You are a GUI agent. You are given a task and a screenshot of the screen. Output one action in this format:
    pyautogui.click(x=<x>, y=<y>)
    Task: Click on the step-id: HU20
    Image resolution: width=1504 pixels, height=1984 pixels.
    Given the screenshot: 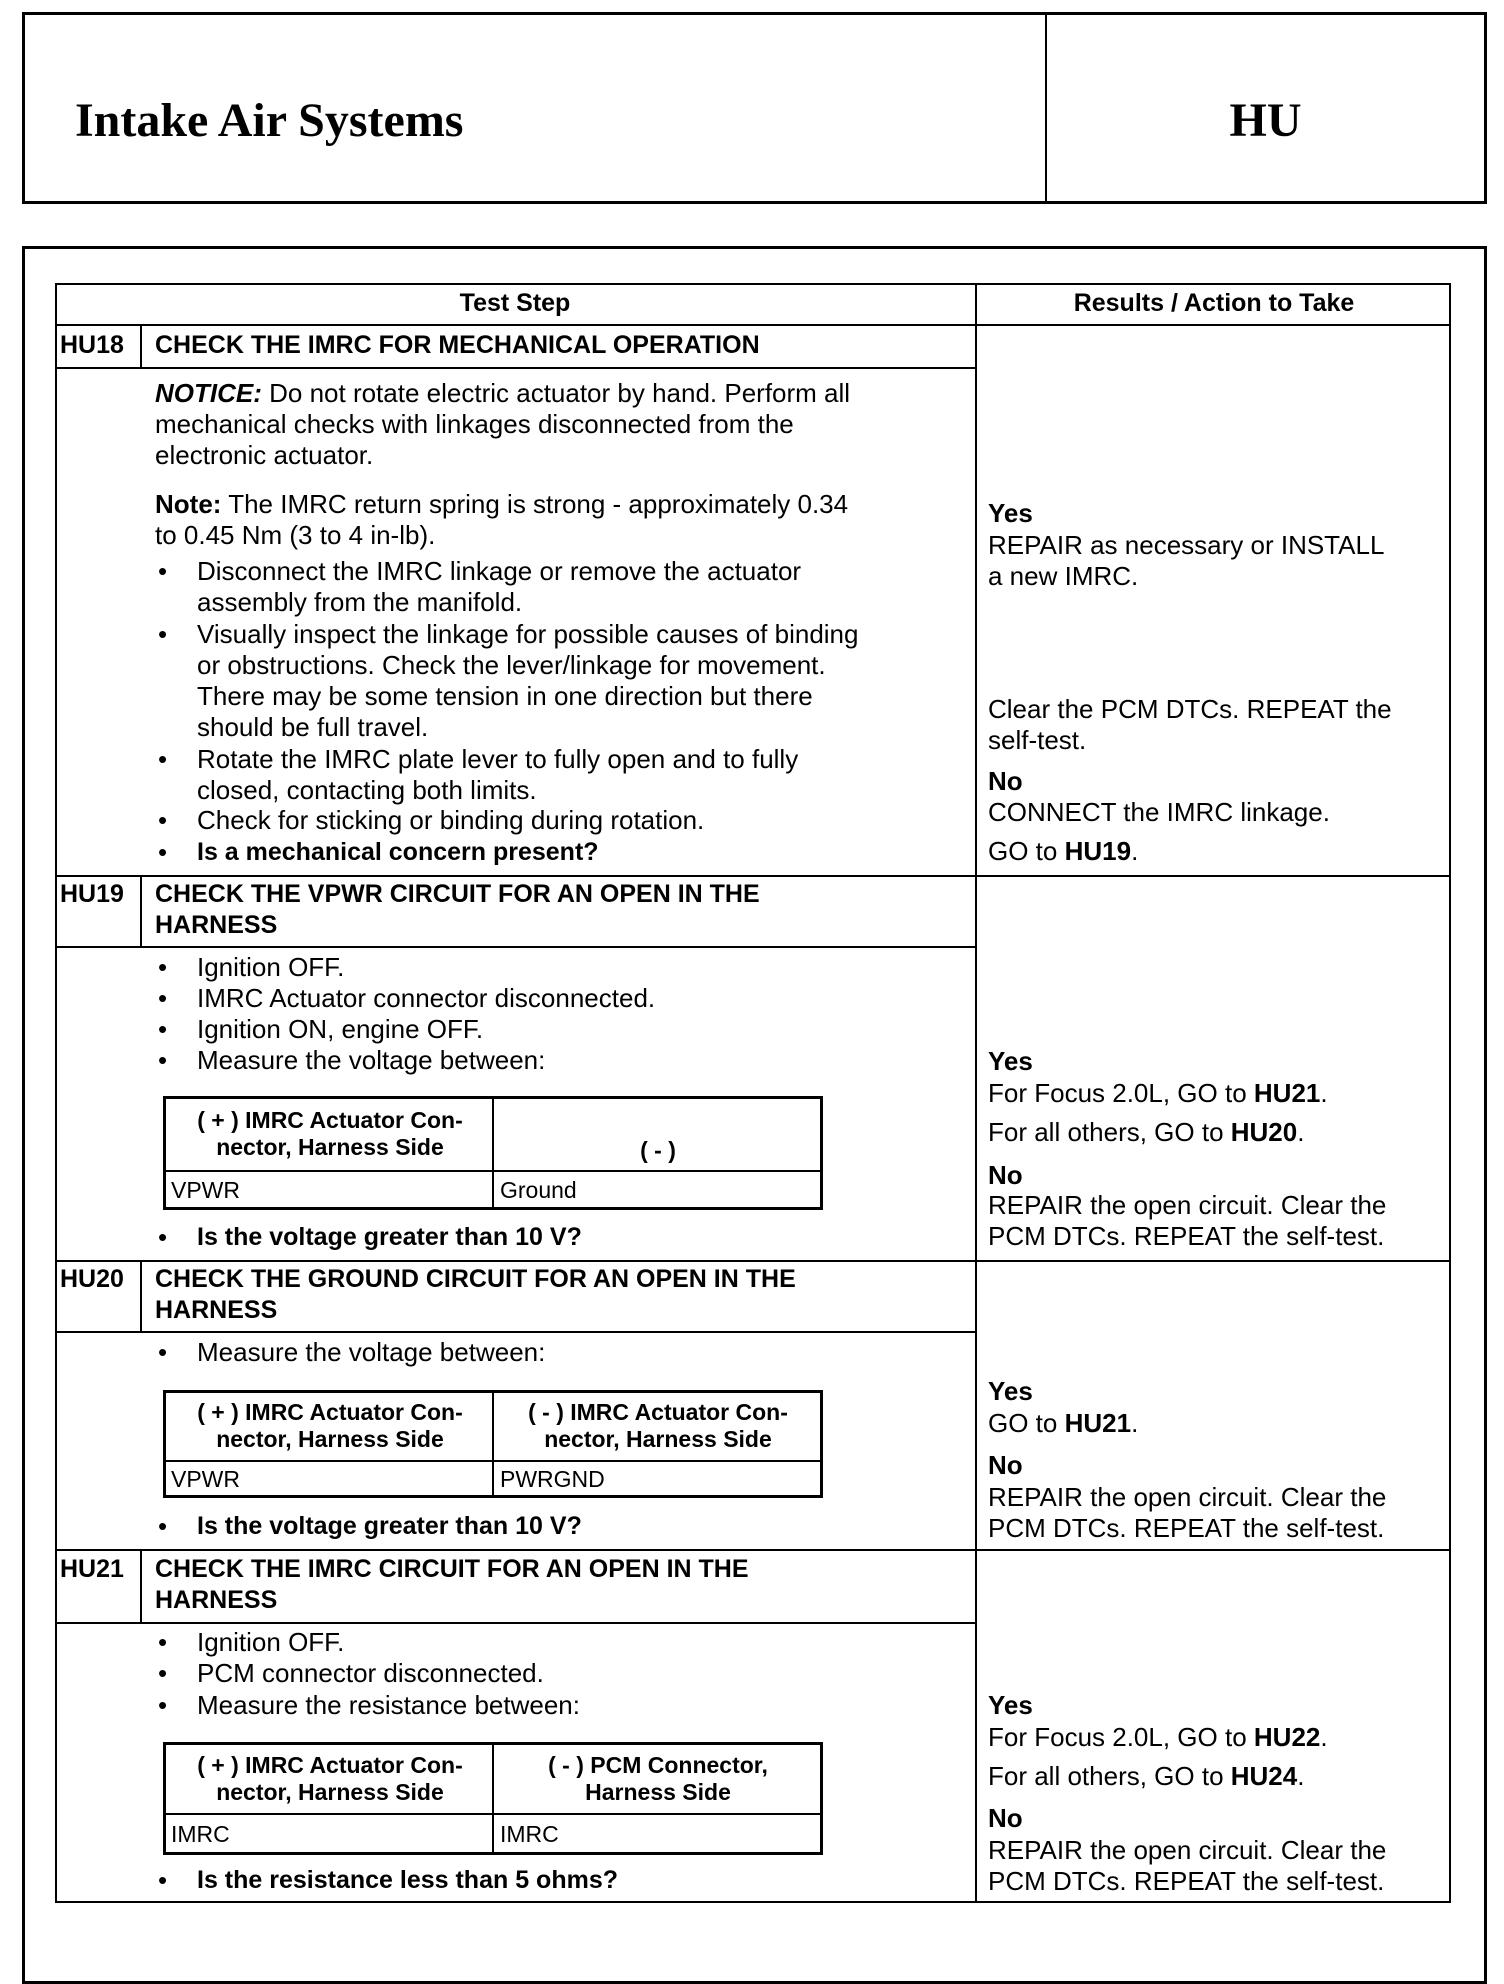 What is the action you would take?
    pyautogui.click(x=92, y=1279)
    